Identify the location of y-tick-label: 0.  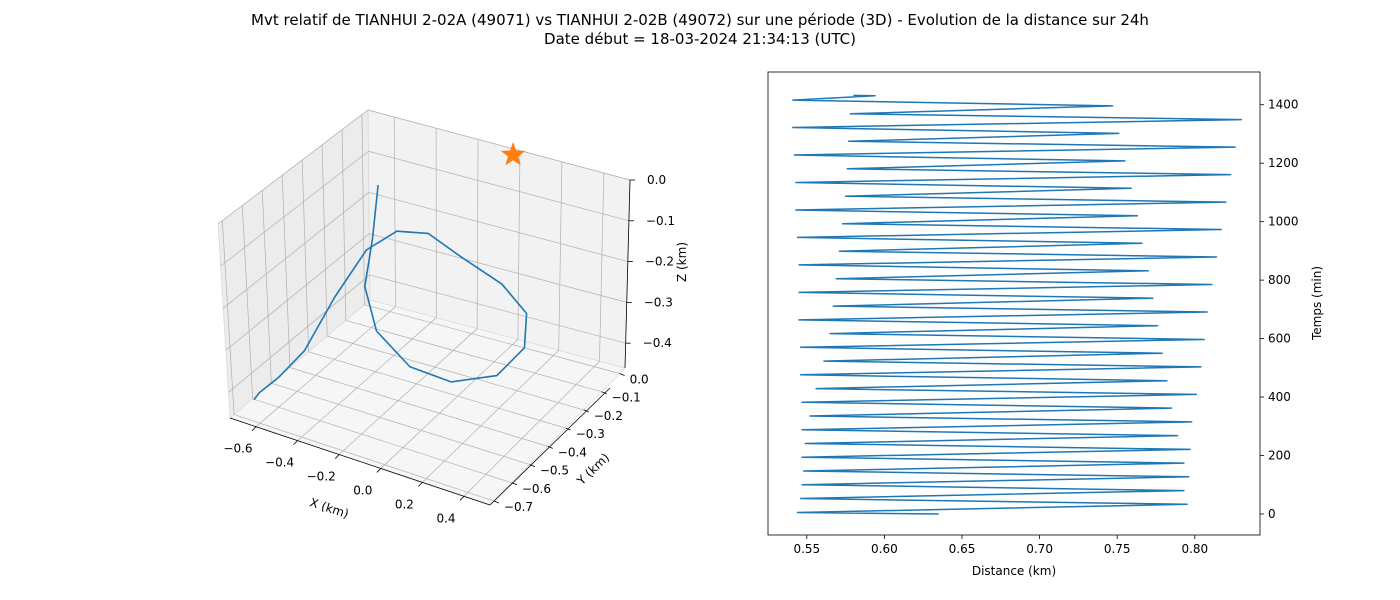
(1272, 514).